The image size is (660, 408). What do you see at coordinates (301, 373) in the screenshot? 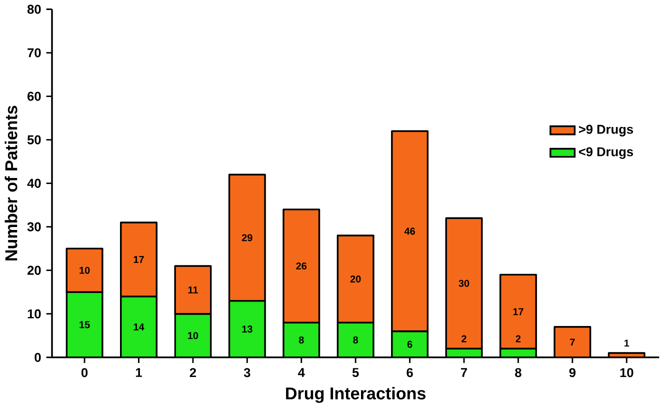
I see `x-tick-label: 4` at bounding box center [301, 373].